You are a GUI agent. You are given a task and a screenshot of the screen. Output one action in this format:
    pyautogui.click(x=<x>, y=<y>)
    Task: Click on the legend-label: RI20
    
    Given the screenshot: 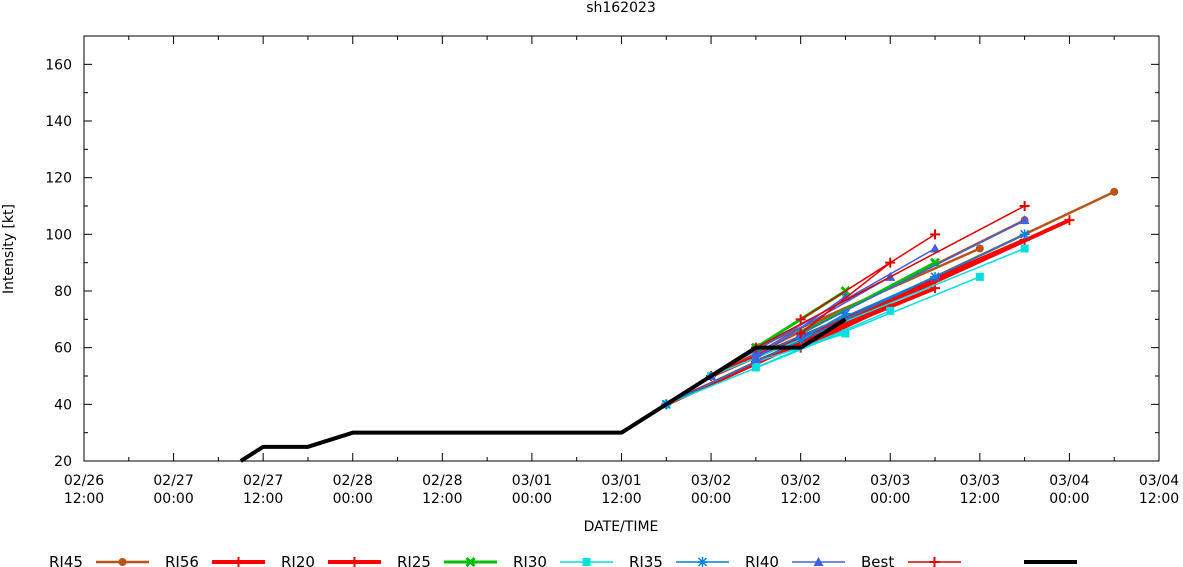 What is the action you would take?
    pyautogui.click(x=298, y=560)
    